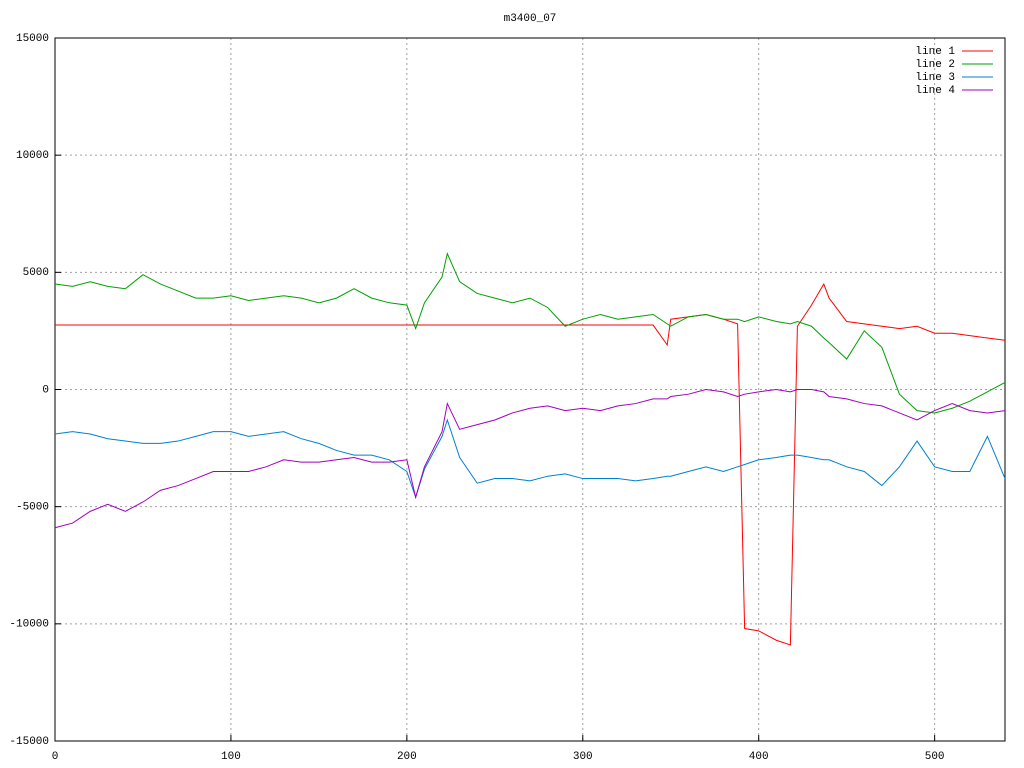 The image size is (1024, 768). What do you see at coordinates (231, 757) in the screenshot?
I see `x-tick-label: 100` at bounding box center [231, 757].